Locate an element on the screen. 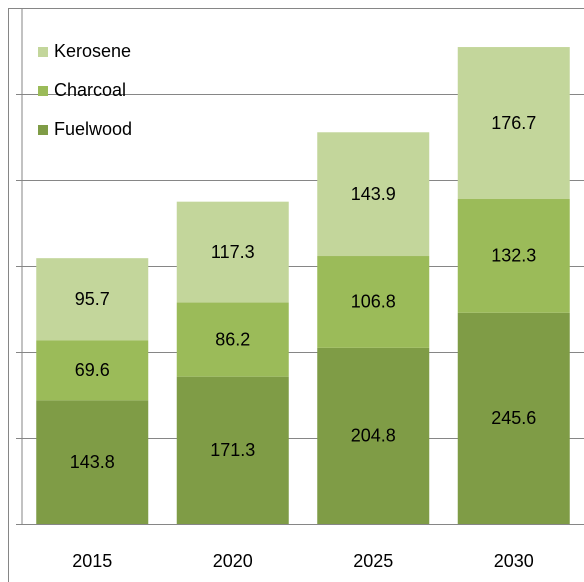 This screenshot has width=584, height=582. value-label: 117.3 is located at coordinates (233, 252).